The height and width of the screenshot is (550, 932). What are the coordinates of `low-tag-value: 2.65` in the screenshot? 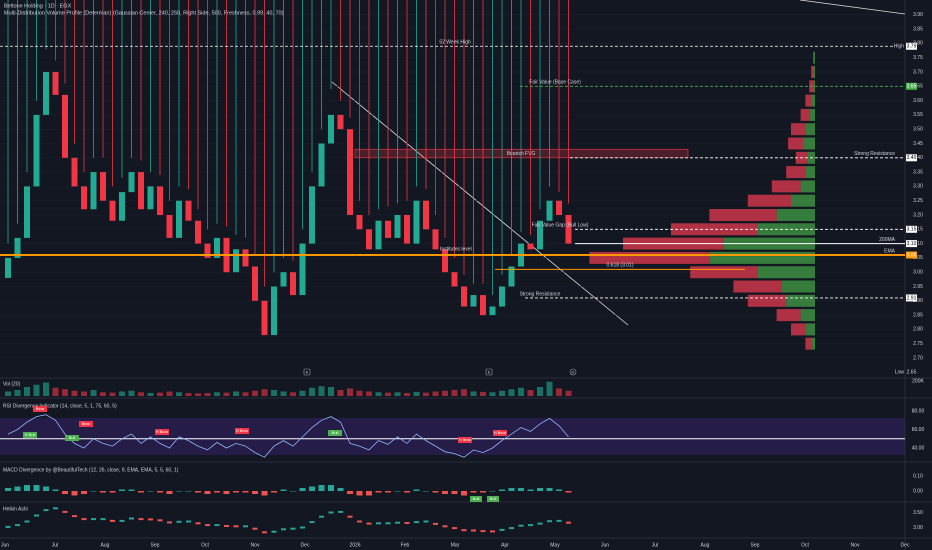 It's located at (912, 373).